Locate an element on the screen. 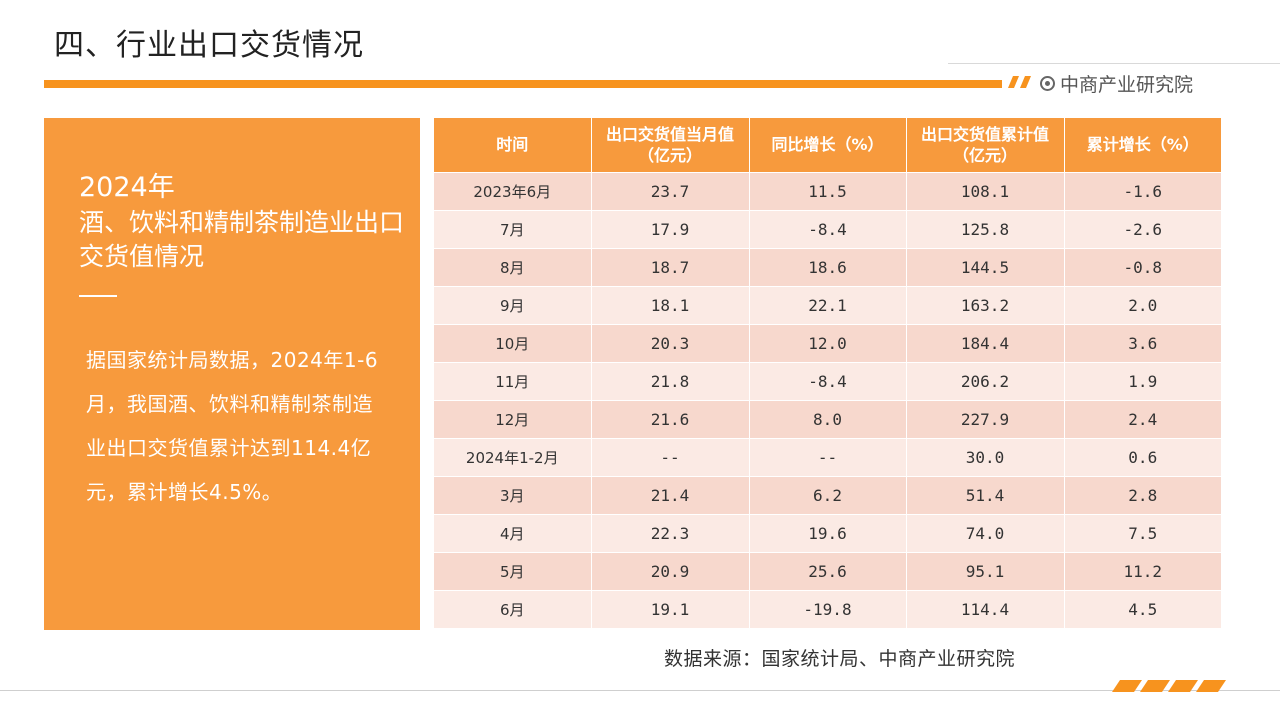 This screenshot has width=1280, height=720. table-cell: 11.2 is located at coordinates (1142, 570).